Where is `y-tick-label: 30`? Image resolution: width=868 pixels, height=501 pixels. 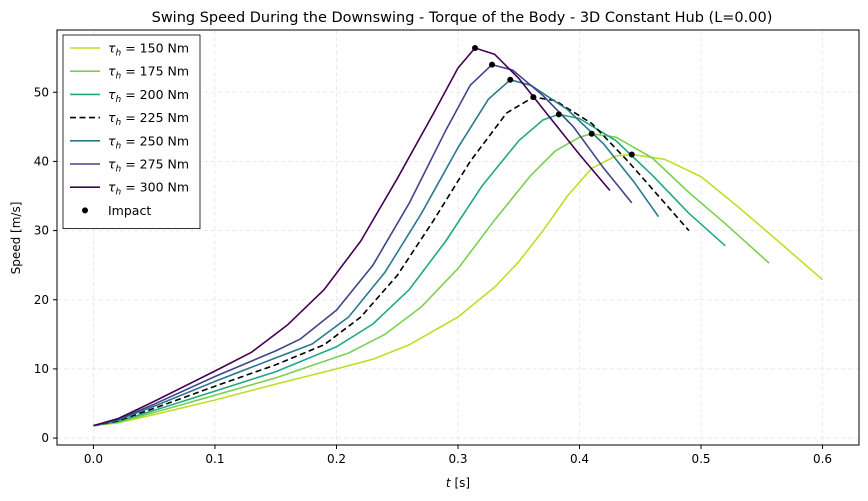
y-tick-label: 30 is located at coordinates (41, 231).